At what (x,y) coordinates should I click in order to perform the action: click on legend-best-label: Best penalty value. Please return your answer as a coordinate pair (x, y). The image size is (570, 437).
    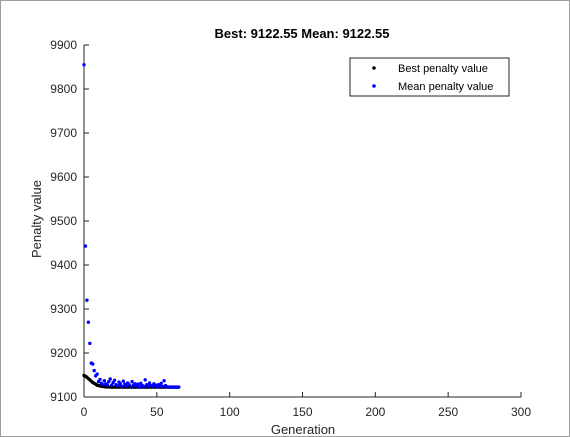
    Looking at the image, I should click on (443, 69).